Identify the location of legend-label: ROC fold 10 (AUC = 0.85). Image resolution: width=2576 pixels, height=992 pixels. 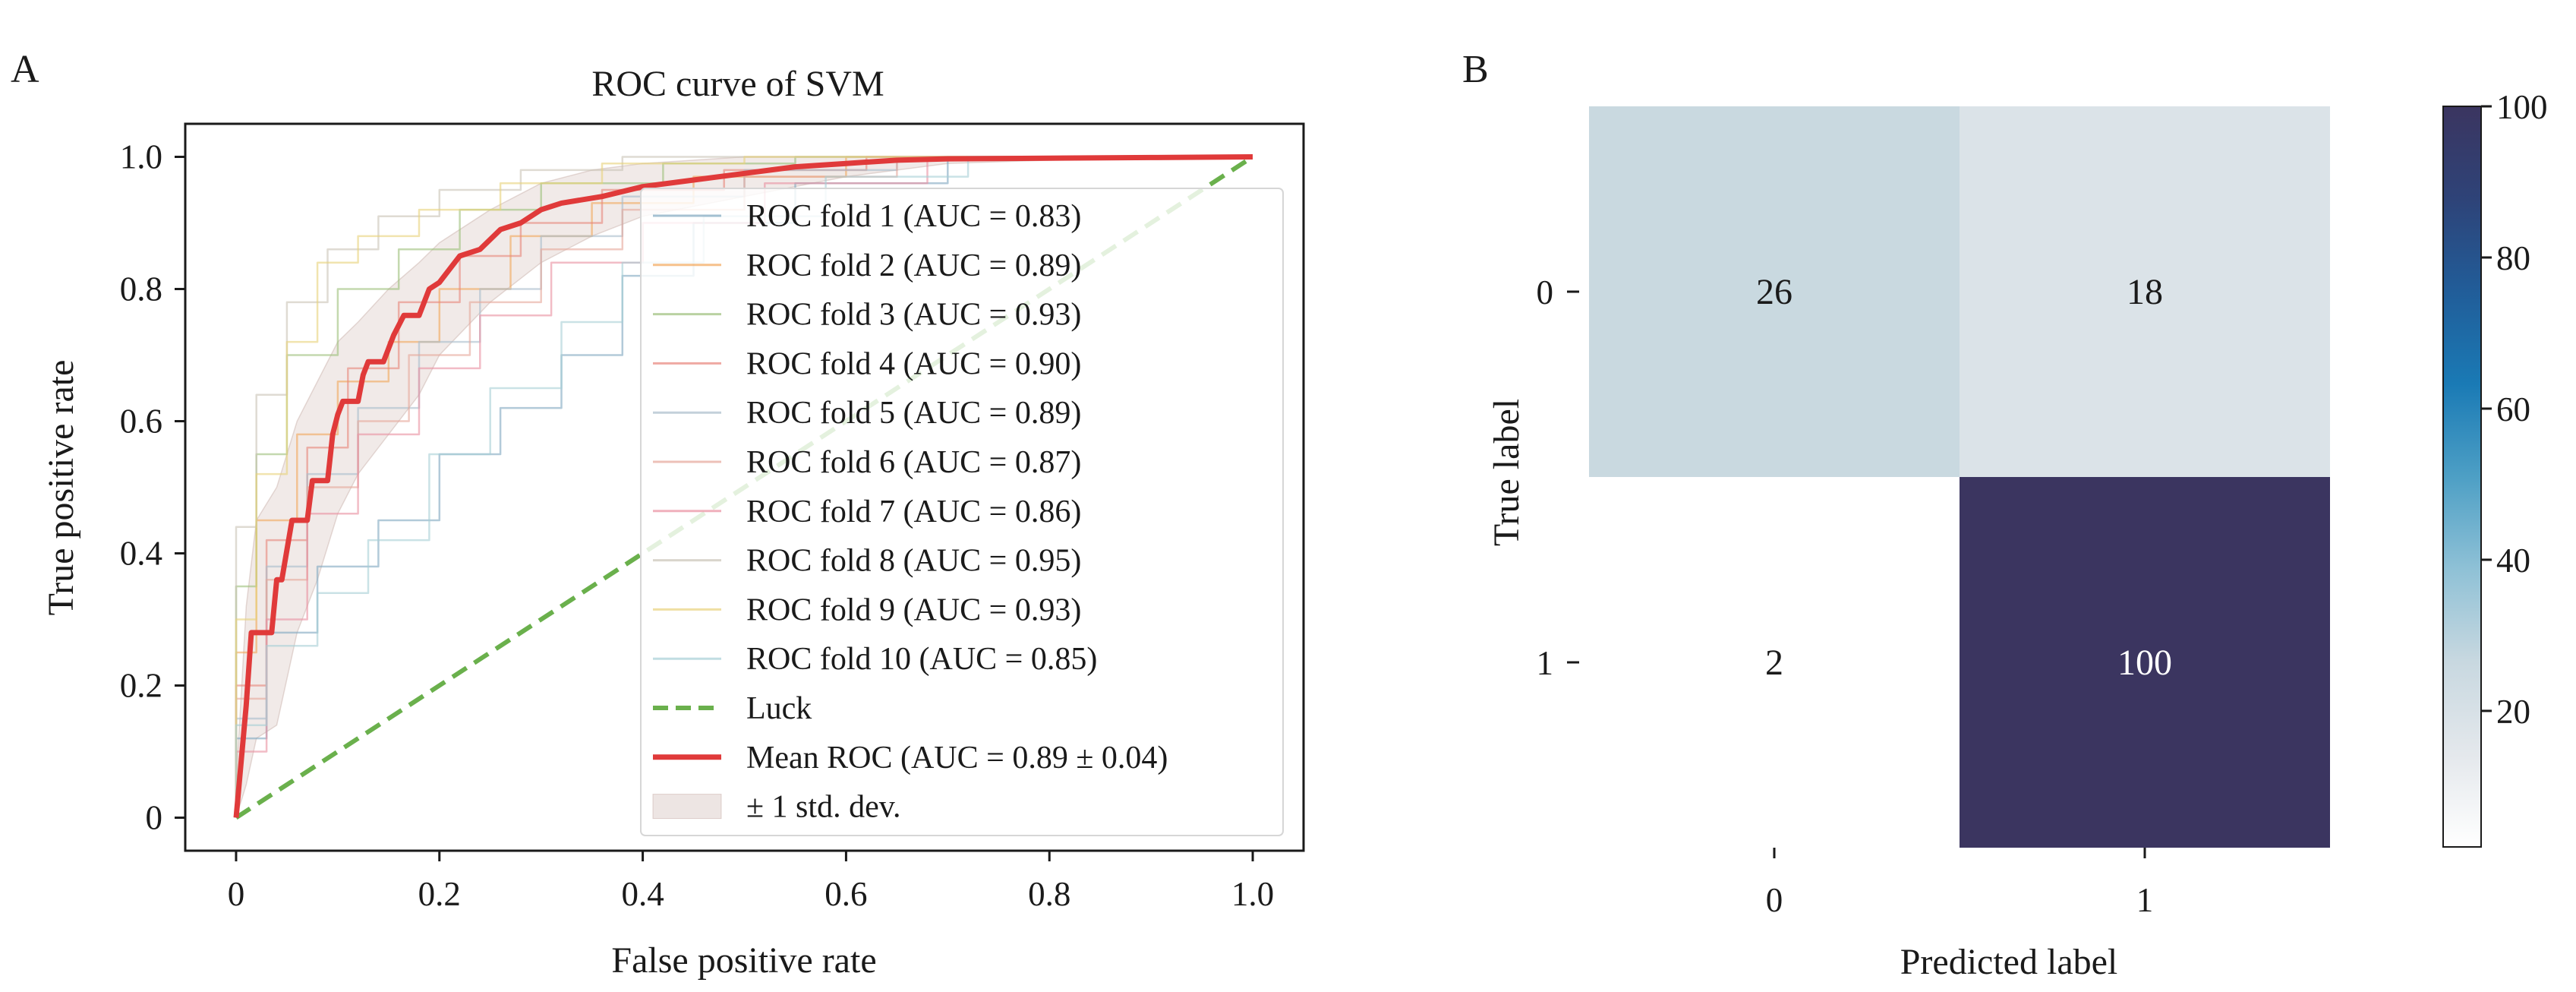
(921, 659).